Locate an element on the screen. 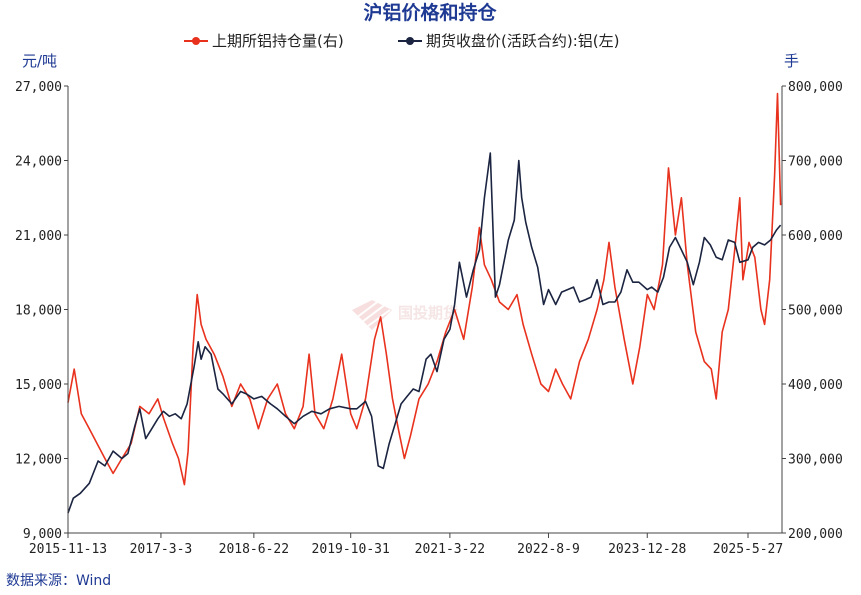 This screenshot has height=595, width=861. right-tick-label: 300,000 is located at coordinates (815, 460).